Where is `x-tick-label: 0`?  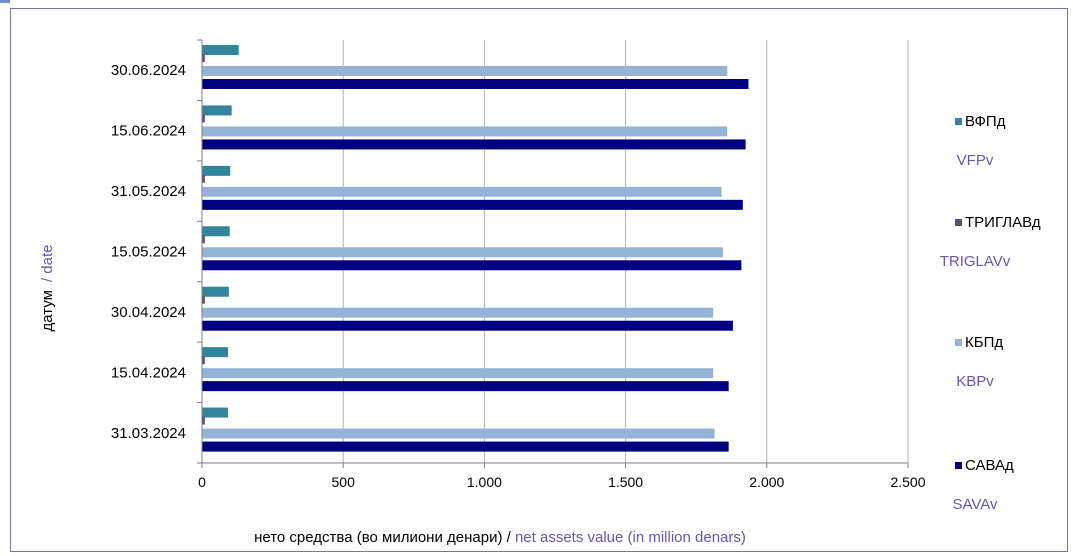
x-tick-label: 0 is located at coordinates (202, 482).